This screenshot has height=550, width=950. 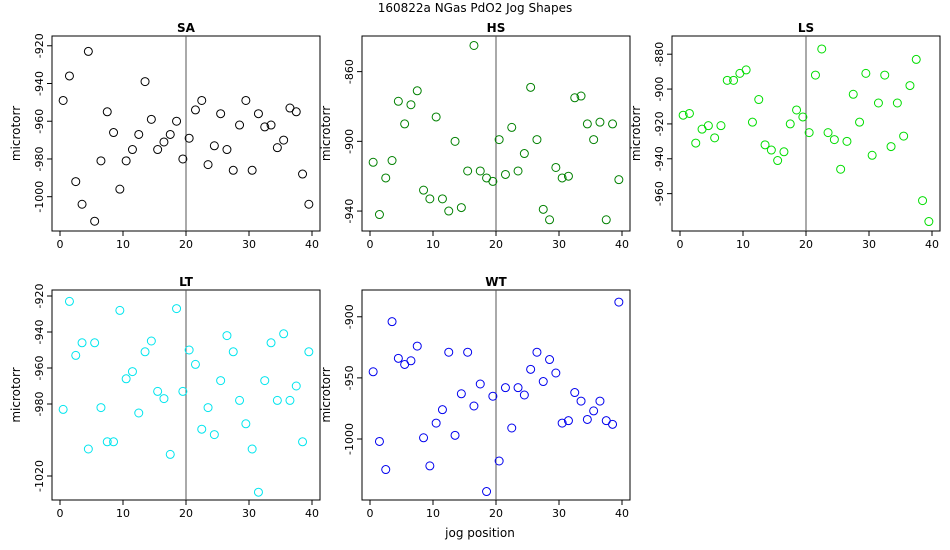 What do you see at coordinates (475, 8) in the screenshot?
I see `figure-title: 160822a NGas PdO2 Jog Shapes` at bounding box center [475, 8].